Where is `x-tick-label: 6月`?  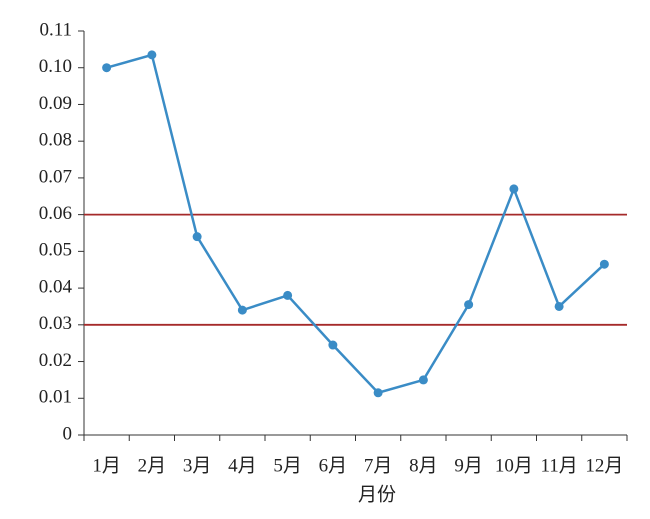 x-tick-label: 6月 is located at coordinates (333, 465).